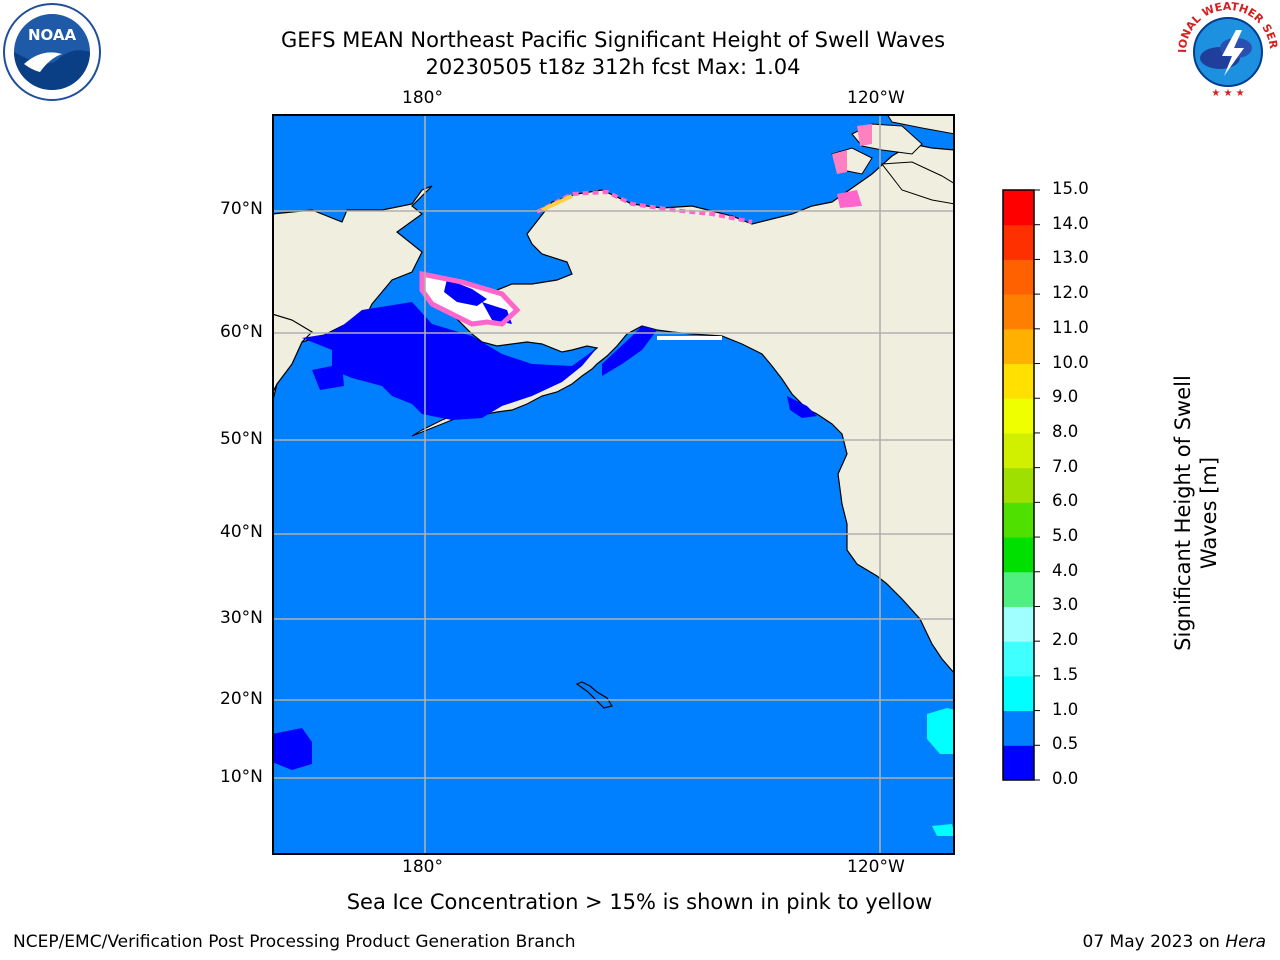 The image size is (1280, 960). What do you see at coordinates (449, 361) in the screenshot?
I see `low-swell-bering` at bounding box center [449, 361].